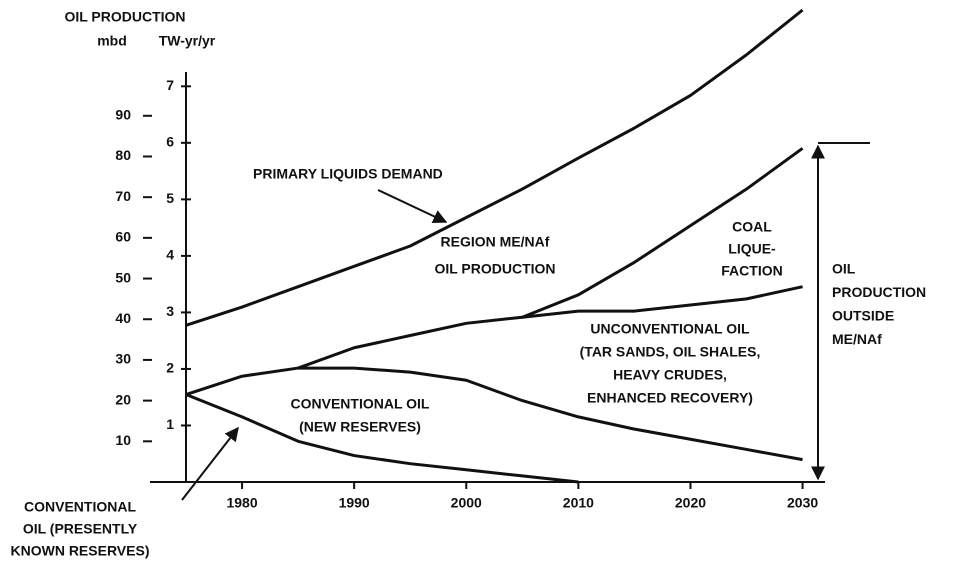  I want to click on annotation: REGION ME/NAf, so click(495, 242).